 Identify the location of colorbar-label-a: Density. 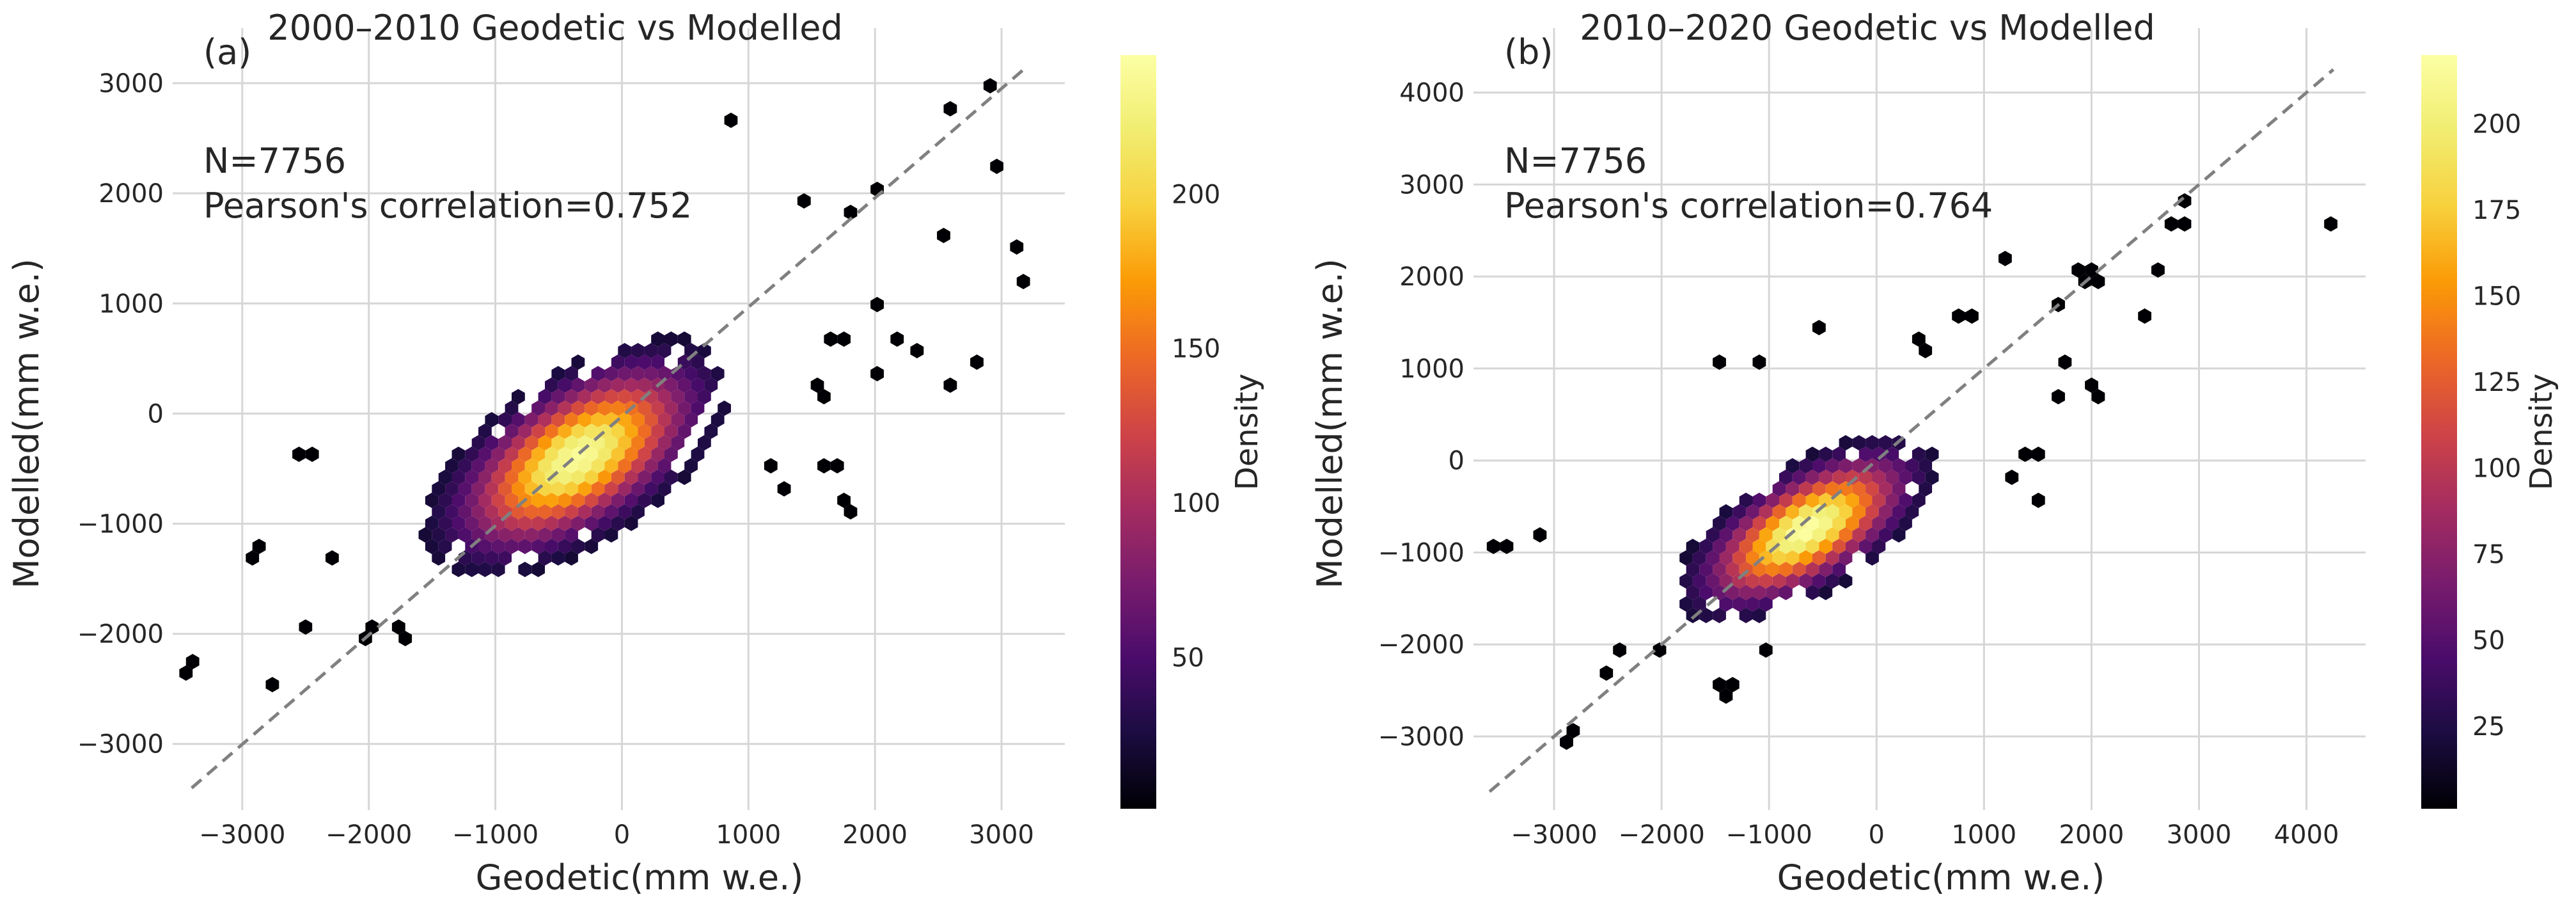
(1247, 432).